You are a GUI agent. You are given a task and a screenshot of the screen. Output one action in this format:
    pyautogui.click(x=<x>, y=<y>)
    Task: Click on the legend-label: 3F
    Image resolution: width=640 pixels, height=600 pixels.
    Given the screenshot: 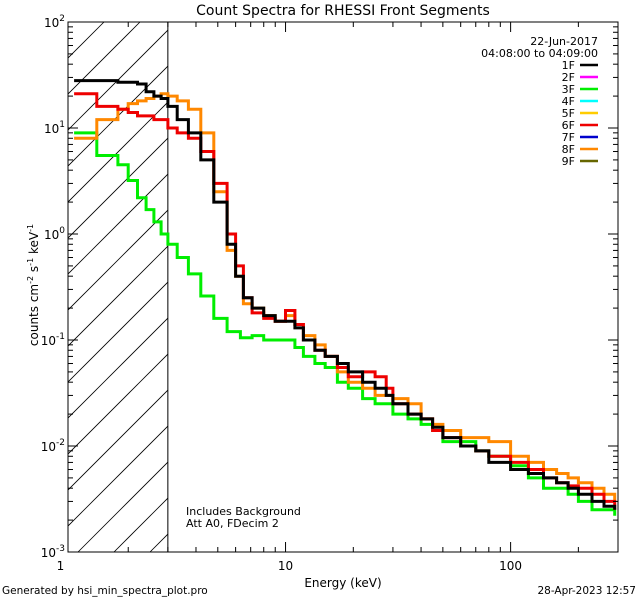 What is the action you would take?
    pyautogui.click(x=568, y=89)
    